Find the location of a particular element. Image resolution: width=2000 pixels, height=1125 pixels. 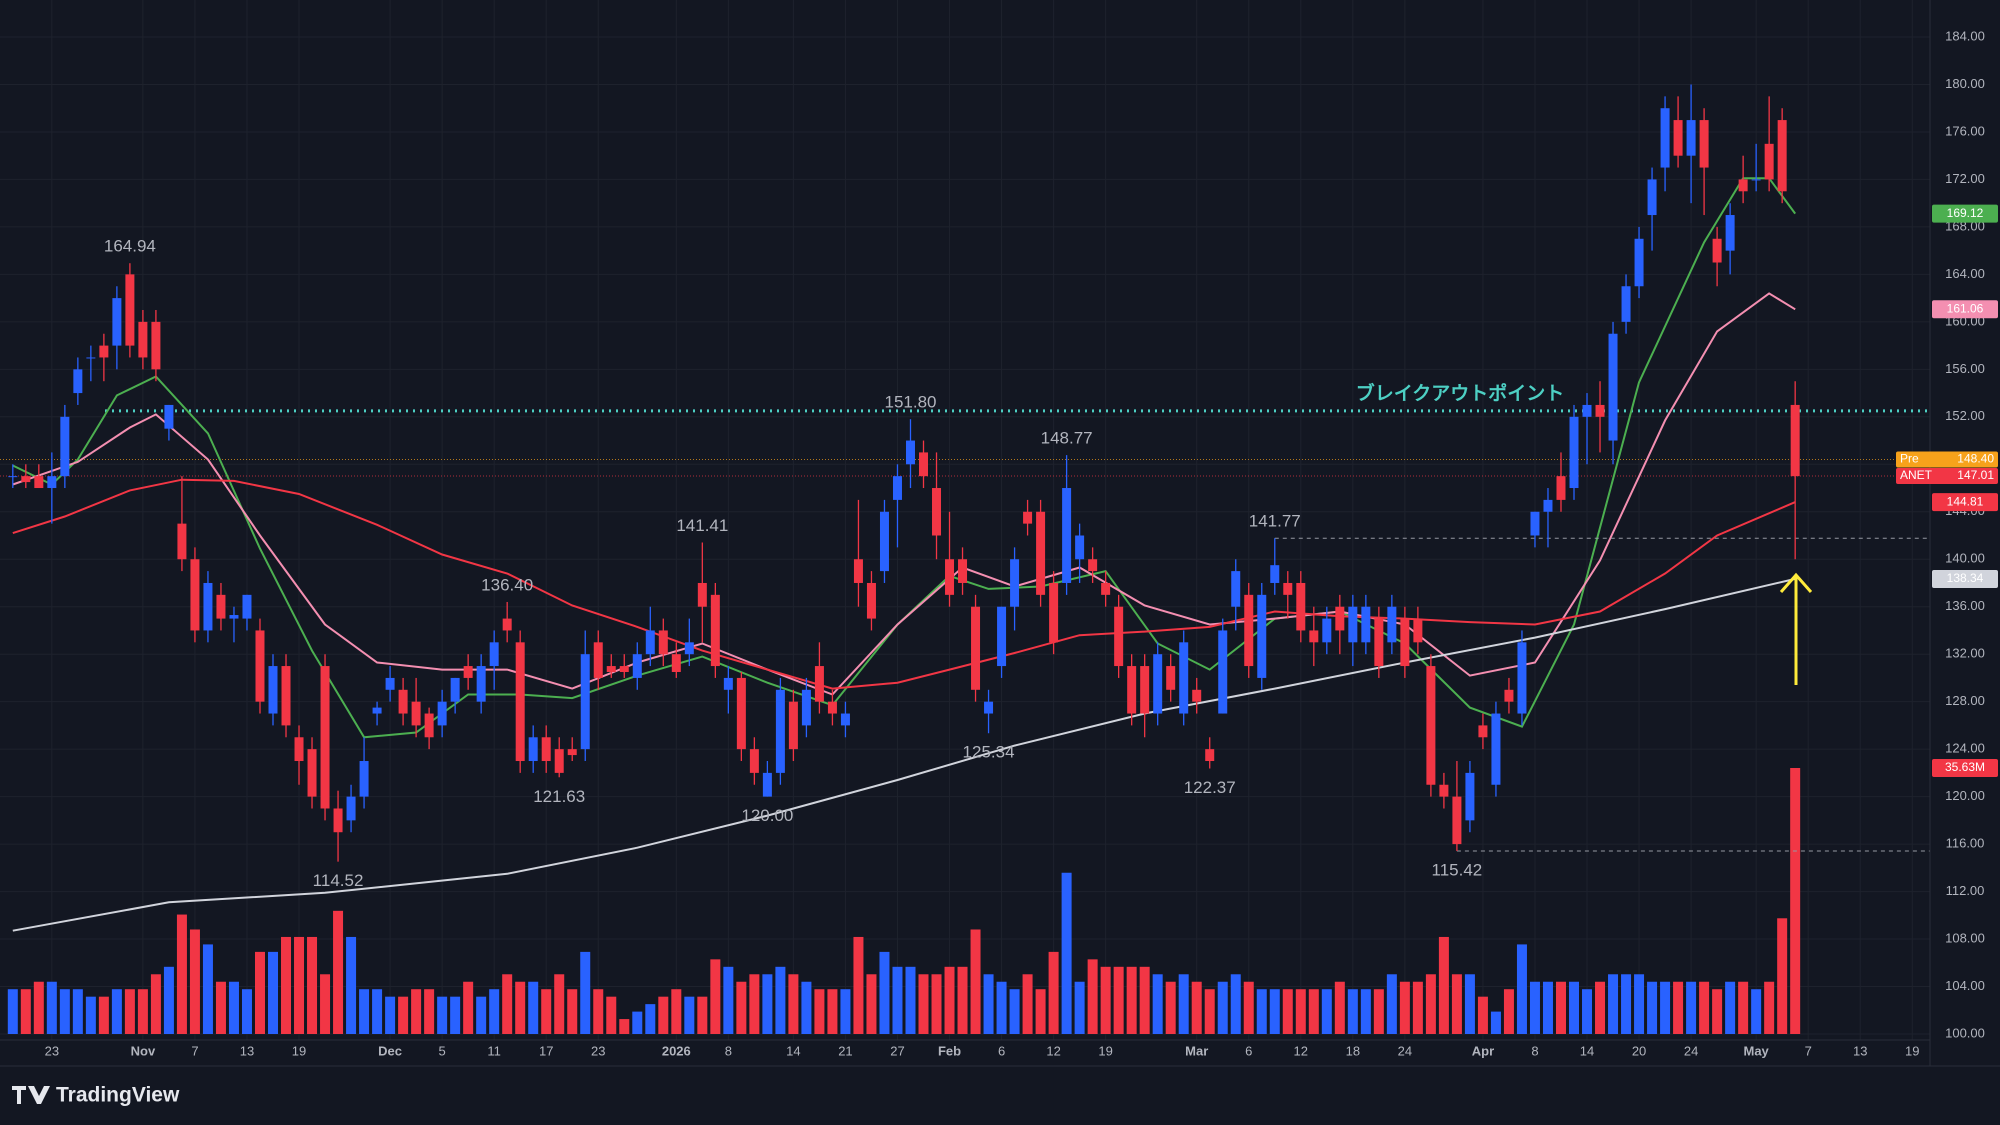

x-tick-label: 19 is located at coordinates (1912, 1050).